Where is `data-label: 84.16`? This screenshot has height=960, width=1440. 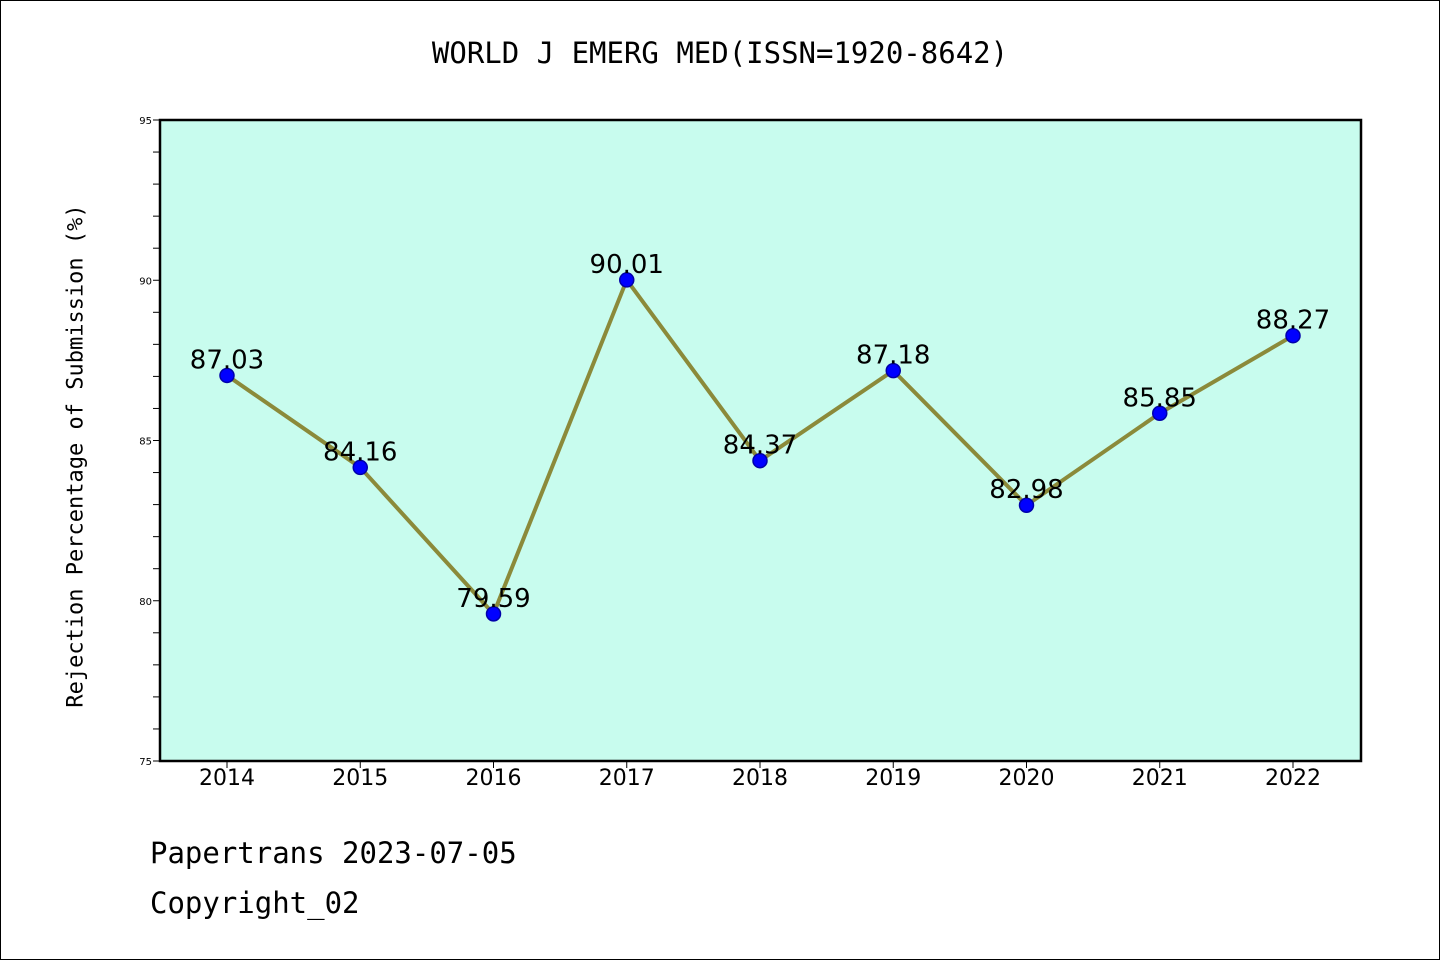
data-label: 84.16 is located at coordinates (360, 452).